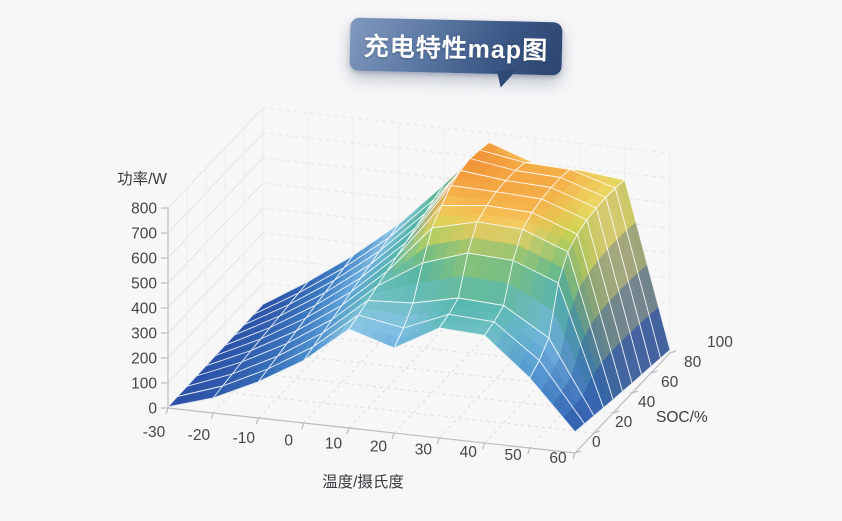  What do you see at coordinates (144, 209) in the screenshot?
I see `svg-text: 800` at bounding box center [144, 209].